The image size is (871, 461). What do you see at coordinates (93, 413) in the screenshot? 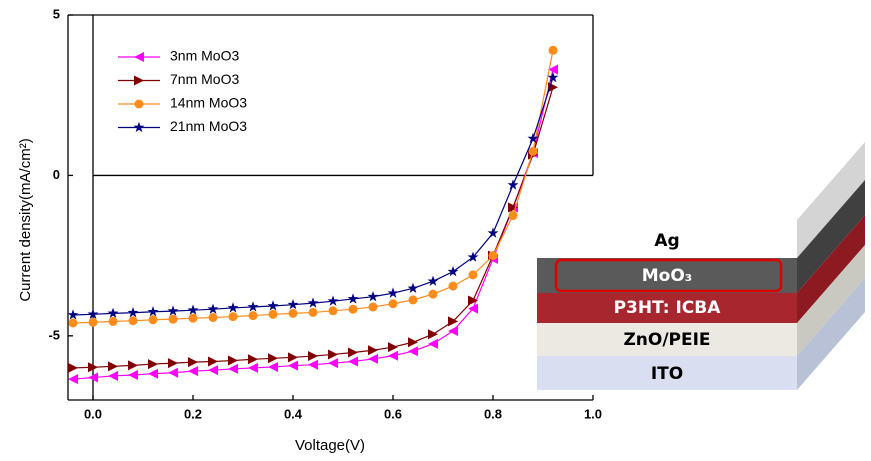
I see `x-tick-label: 0.0` at bounding box center [93, 413].